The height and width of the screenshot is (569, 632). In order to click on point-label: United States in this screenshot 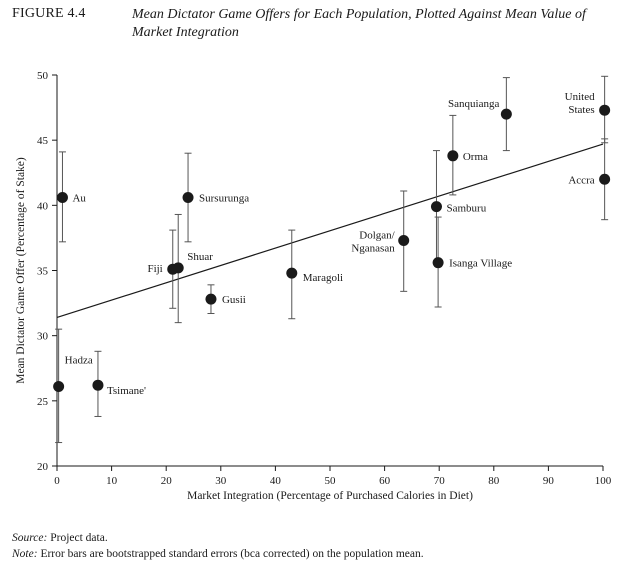, I will do `click(580, 103)`.